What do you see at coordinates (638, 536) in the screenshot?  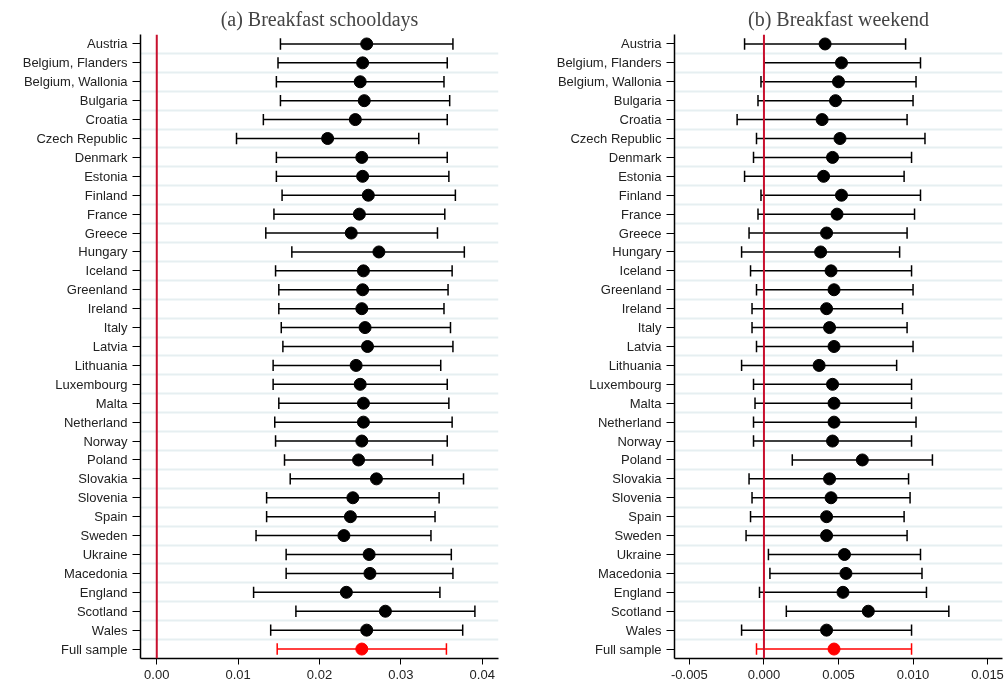 I see `y-tick-label: Sweden` at bounding box center [638, 536].